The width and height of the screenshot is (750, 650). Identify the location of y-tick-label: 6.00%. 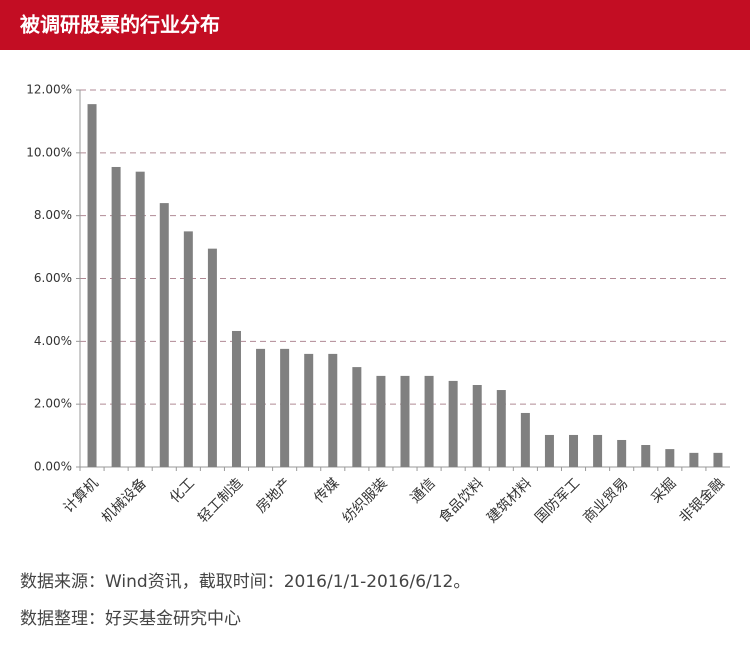
(53, 278).